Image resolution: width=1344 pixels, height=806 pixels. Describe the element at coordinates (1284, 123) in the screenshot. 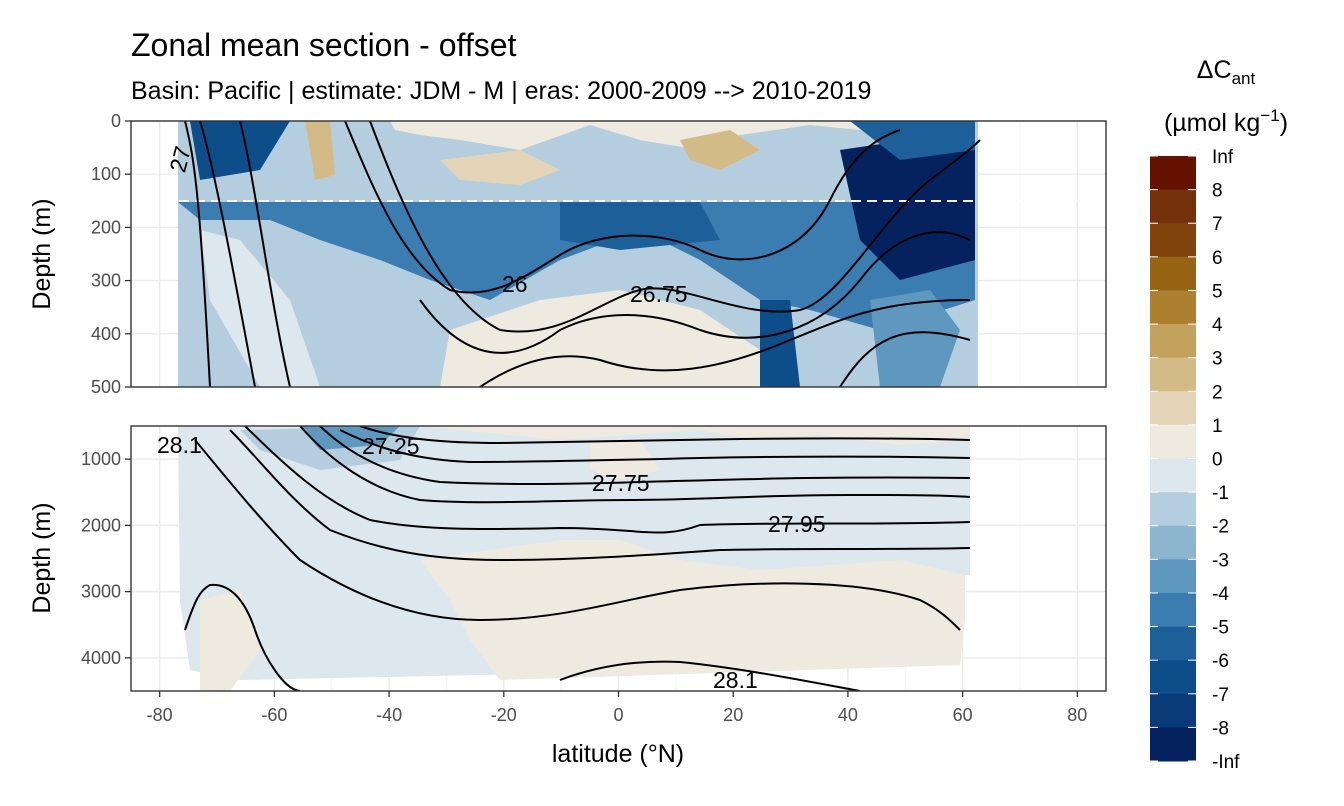

I see `legend-unit-close: )` at that location.